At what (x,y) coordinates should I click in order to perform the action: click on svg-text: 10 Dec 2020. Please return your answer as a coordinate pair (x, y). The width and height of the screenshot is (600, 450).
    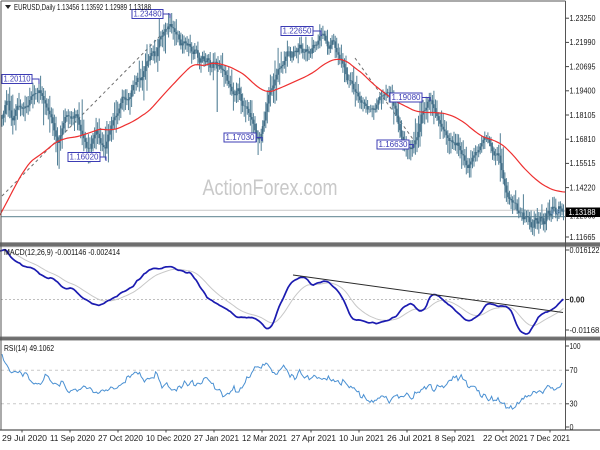
    Looking at the image, I should click on (169, 438).